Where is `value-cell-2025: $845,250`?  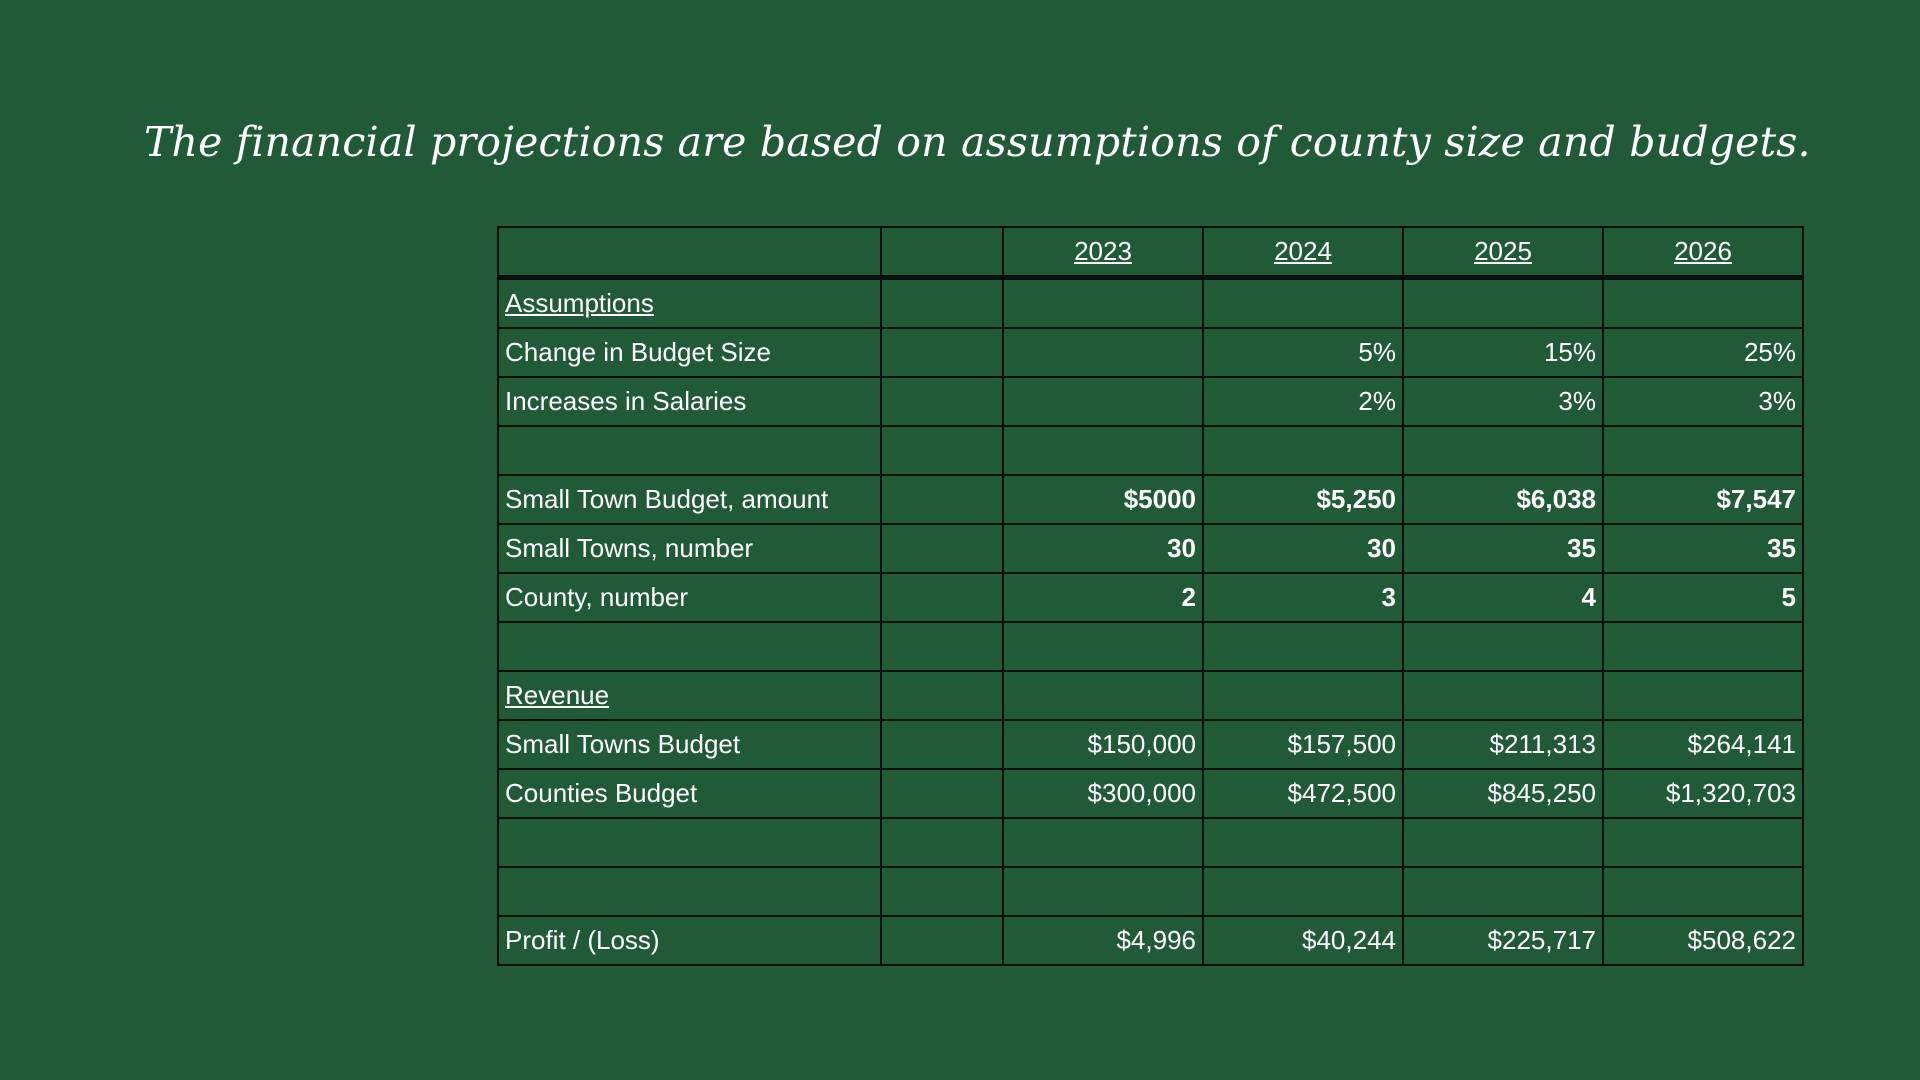 value-cell-2025: $845,250 is located at coordinates (1503, 793).